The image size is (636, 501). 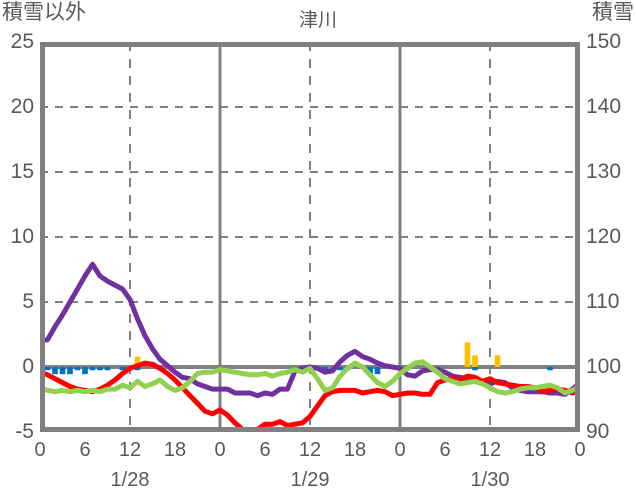 What do you see at coordinates (22, 171) in the screenshot?
I see `y-tick-left: 15` at bounding box center [22, 171].